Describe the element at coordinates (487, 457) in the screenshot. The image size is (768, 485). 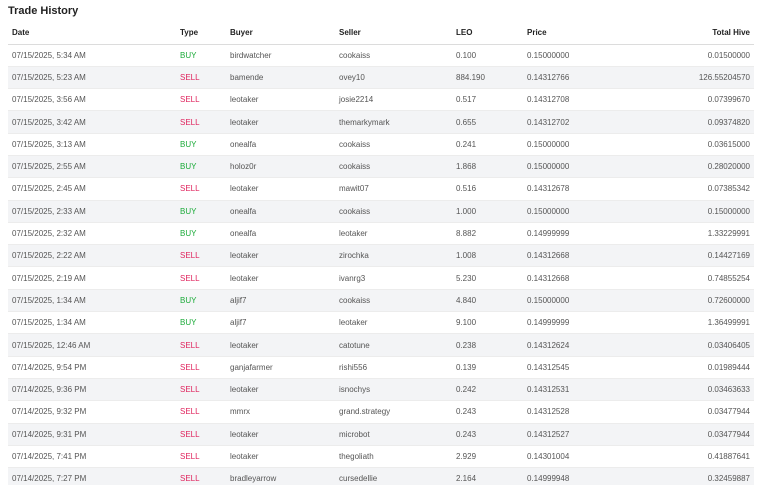
I see `trade-leo-amount: 2.929` at that location.